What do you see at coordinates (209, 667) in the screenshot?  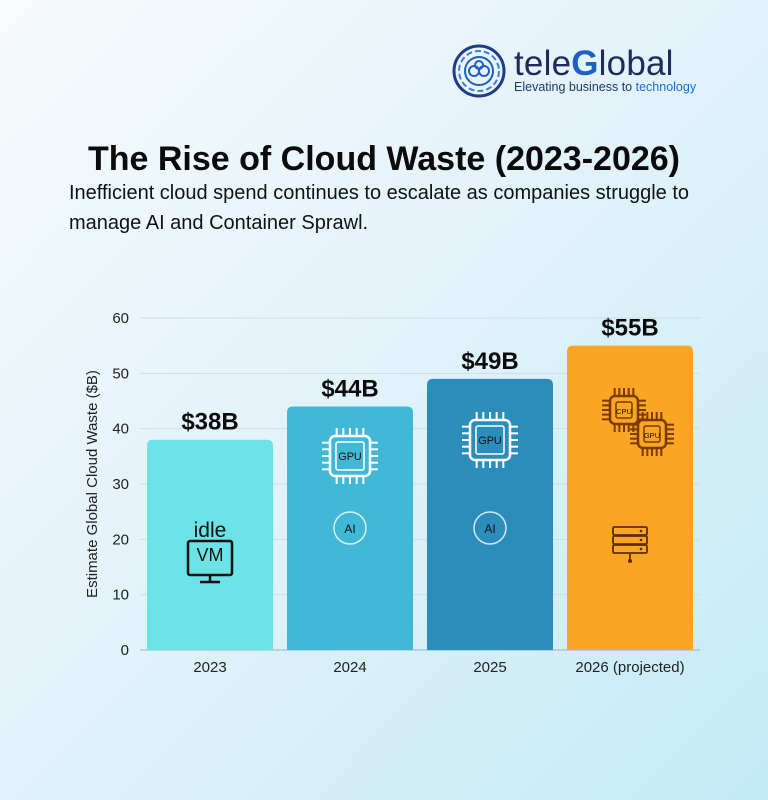 I see `x-tick-label: 2023` at bounding box center [209, 667].